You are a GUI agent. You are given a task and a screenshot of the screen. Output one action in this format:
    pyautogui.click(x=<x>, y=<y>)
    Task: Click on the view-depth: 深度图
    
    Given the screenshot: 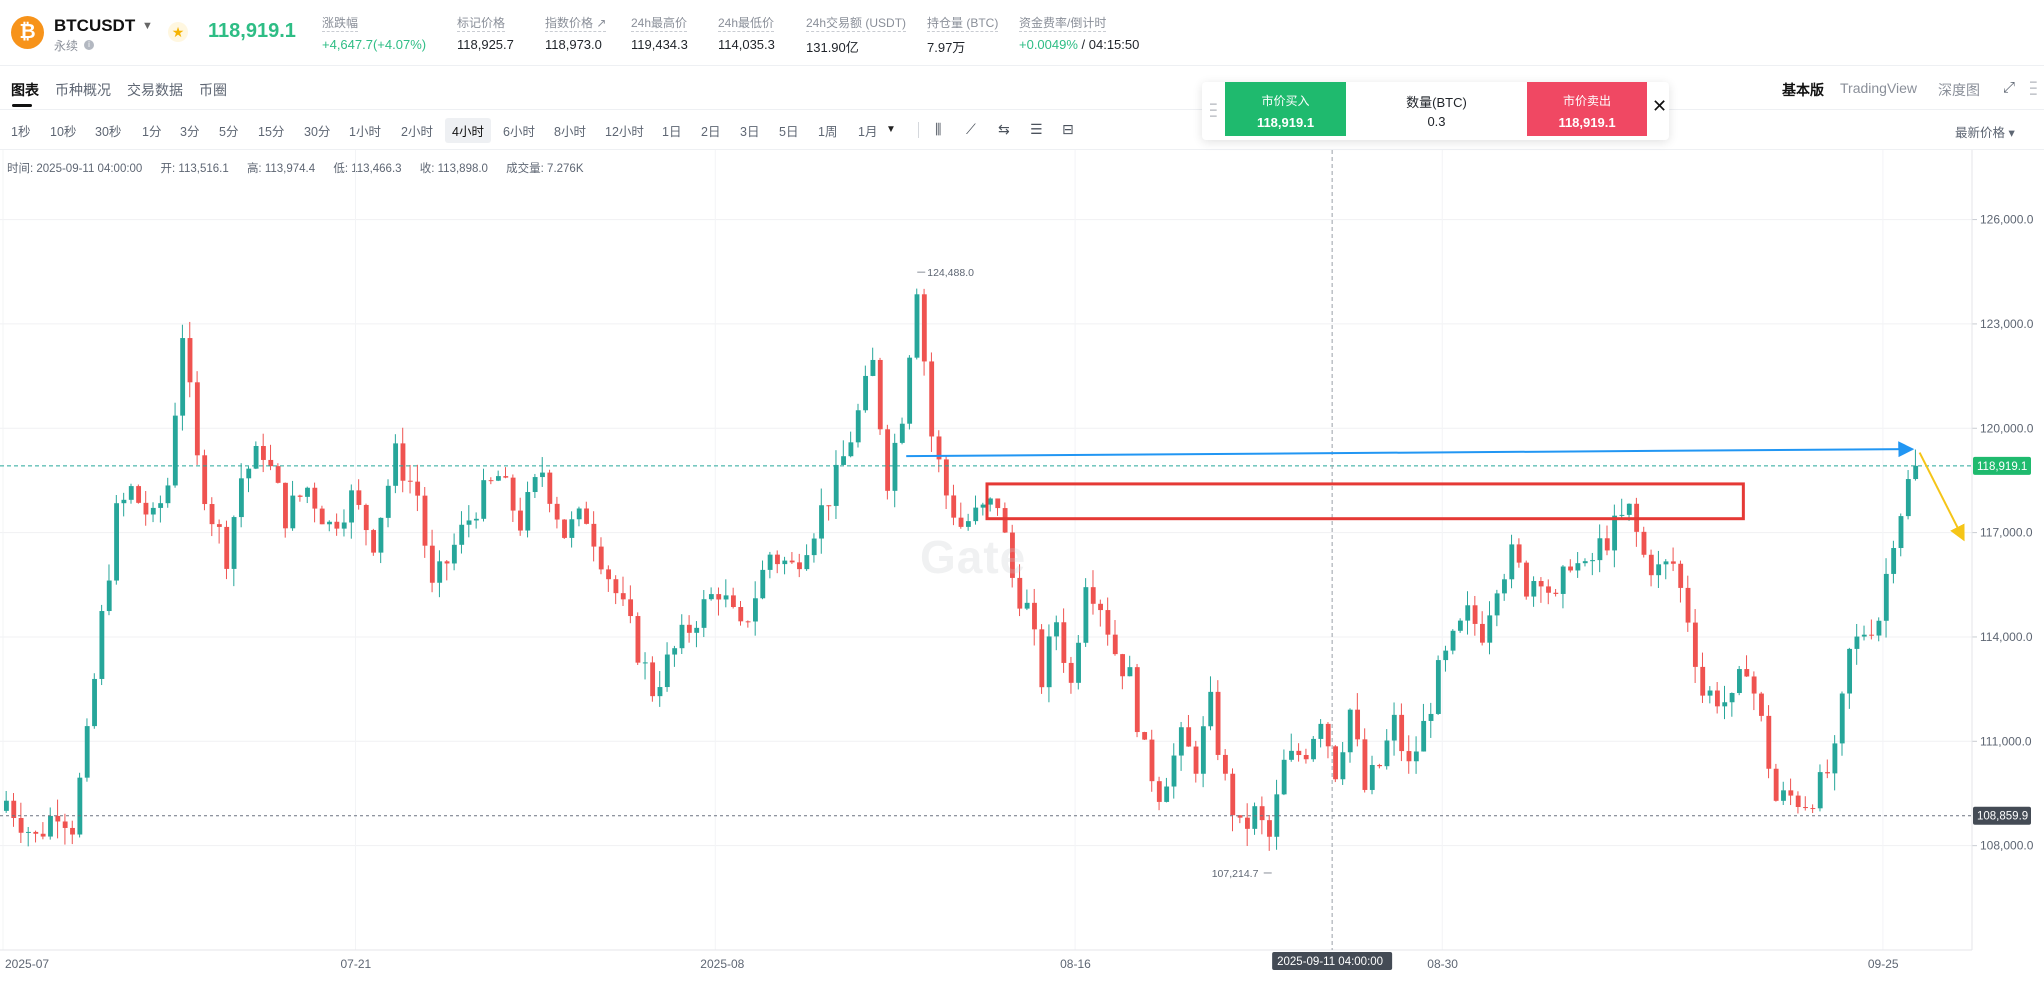 What is the action you would take?
    pyautogui.click(x=1959, y=90)
    